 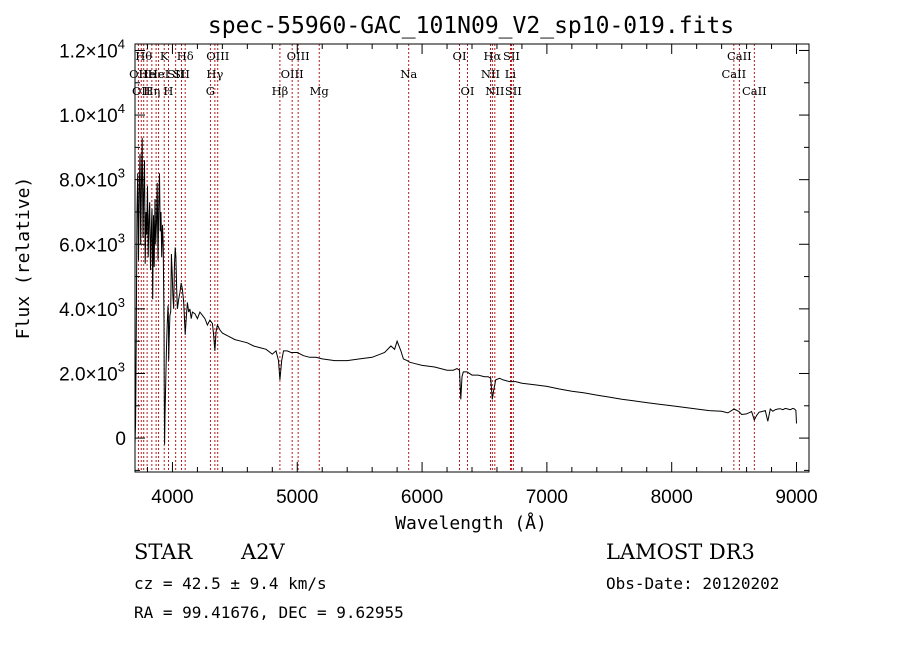 I want to click on y-tick-exponent-5: 4, so click(x=121, y=108).